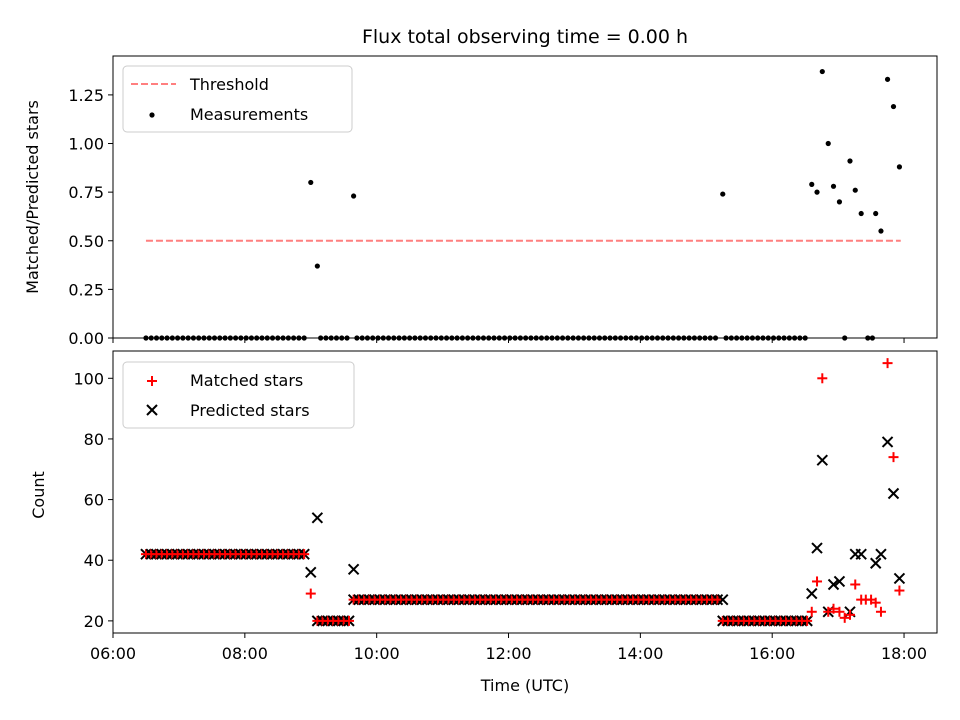  Describe the element at coordinates (524, 685) in the screenshot. I see `x-axis-label: Time (UTC)` at that location.